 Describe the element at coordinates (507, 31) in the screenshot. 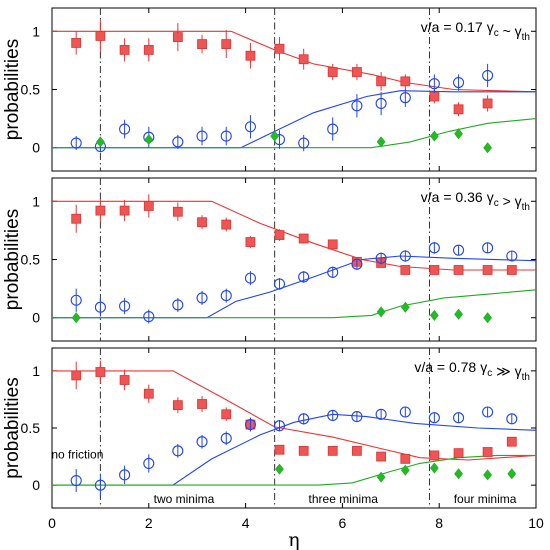

I see `annotation-rel: ~` at that location.